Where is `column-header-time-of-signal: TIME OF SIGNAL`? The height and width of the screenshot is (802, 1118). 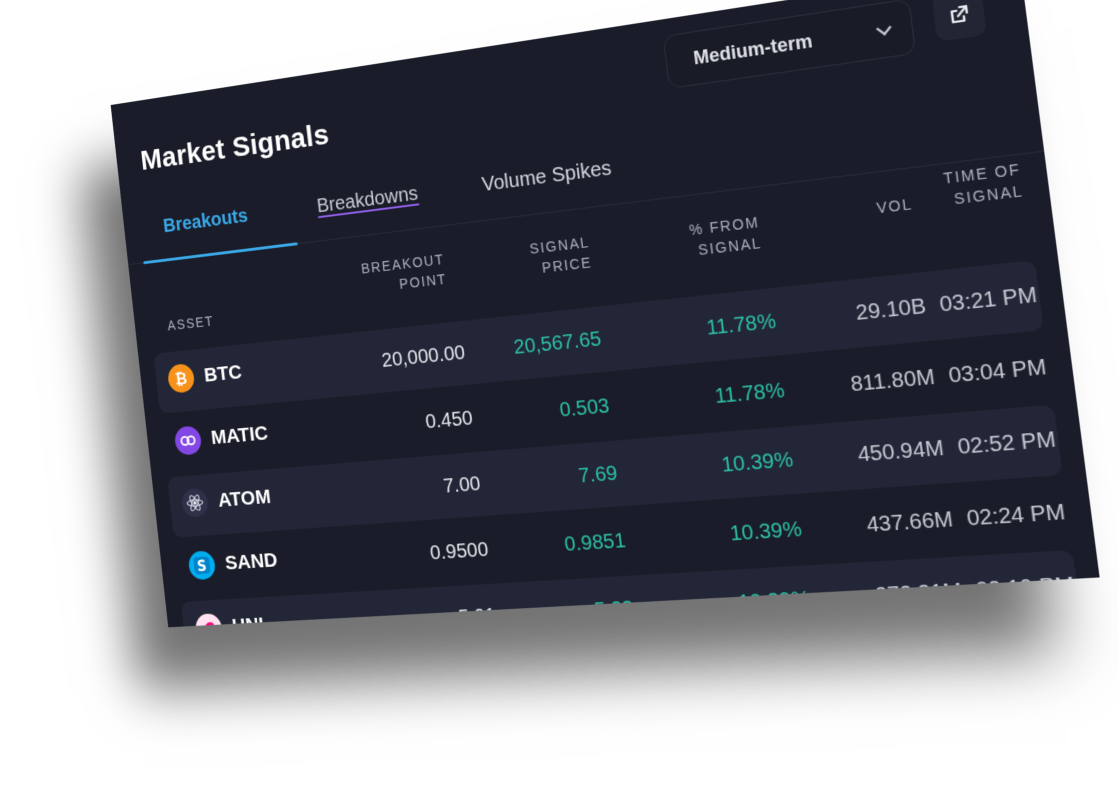 column-header-time-of-signal: TIME OF SIGNAL is located at coordinates (983, 184).